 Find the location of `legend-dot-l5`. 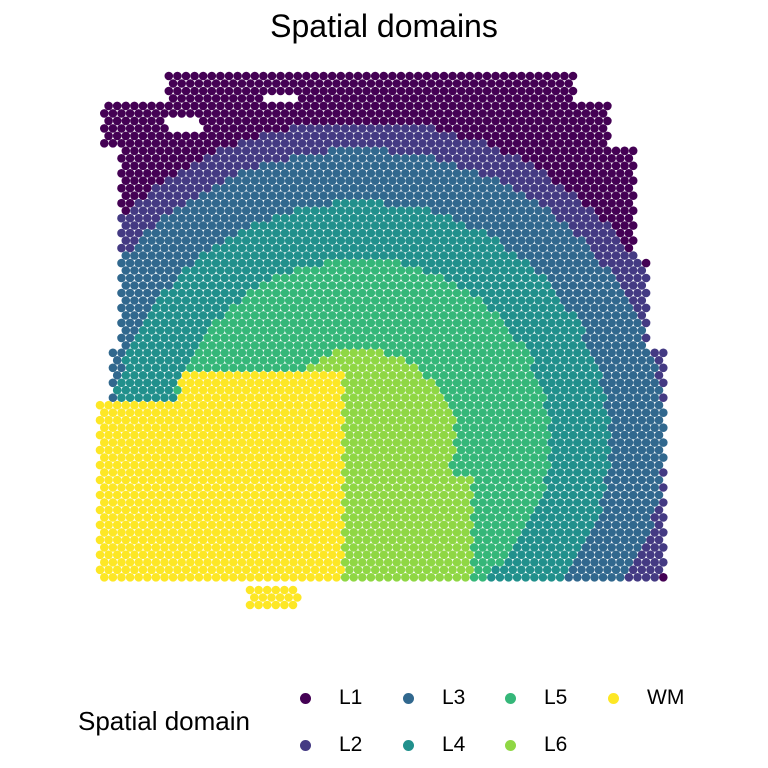

legend-dot-l5 is located at coordinates (510, 698).